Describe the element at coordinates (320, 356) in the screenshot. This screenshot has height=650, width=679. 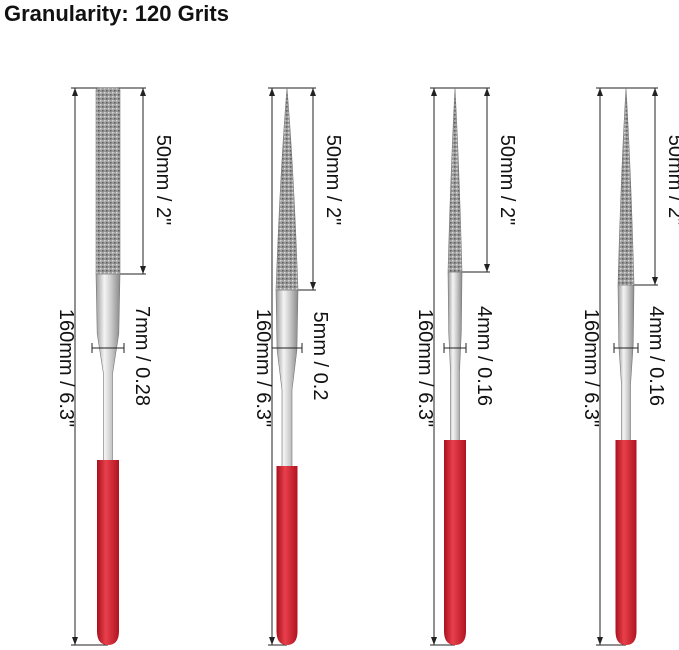
I see `width-label: 5mm / 0.2` at that location.